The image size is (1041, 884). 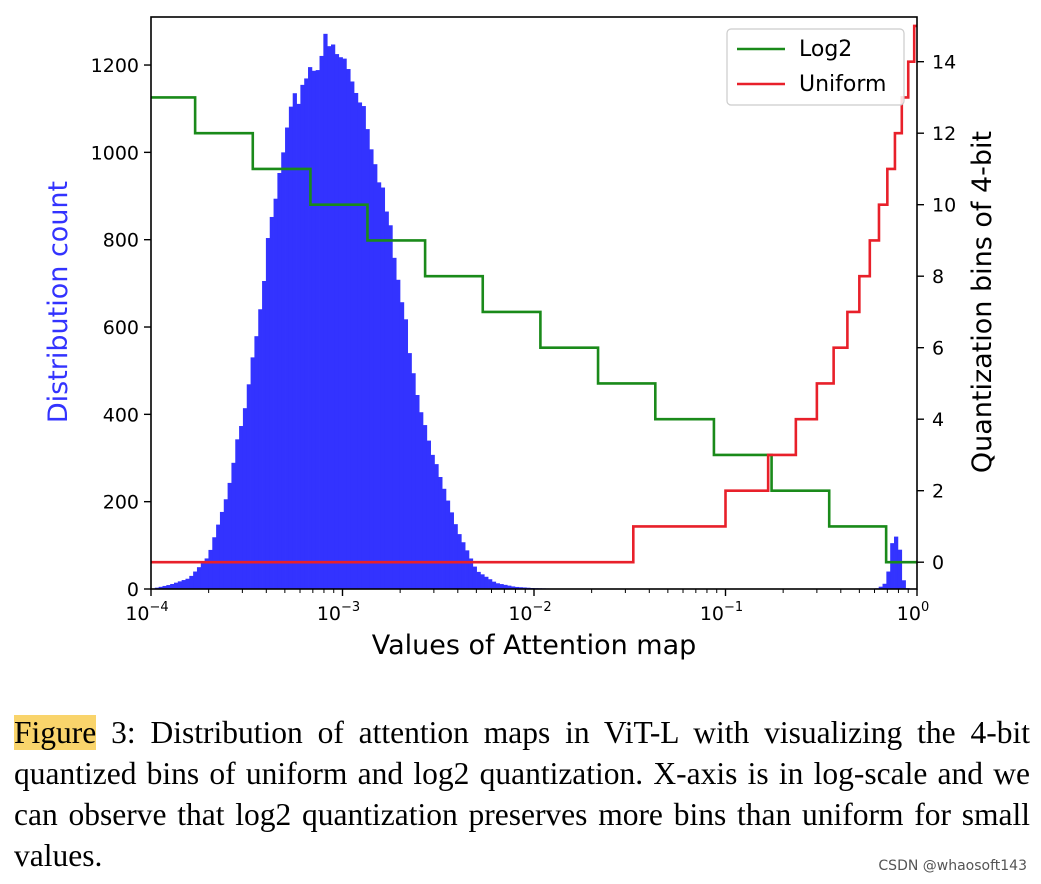 What do you see at coordinates (938, 492) in the screenshot?
I see `y-right-tick-label: 2` at bounding box center [938, 492].